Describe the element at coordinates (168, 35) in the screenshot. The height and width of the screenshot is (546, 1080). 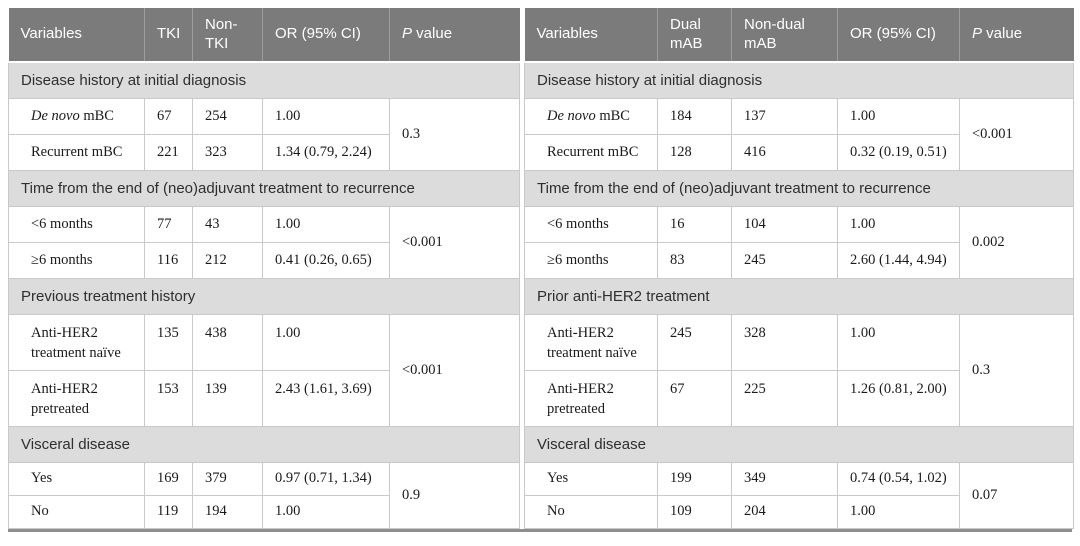
I see `header-tki: TKI` at that location.